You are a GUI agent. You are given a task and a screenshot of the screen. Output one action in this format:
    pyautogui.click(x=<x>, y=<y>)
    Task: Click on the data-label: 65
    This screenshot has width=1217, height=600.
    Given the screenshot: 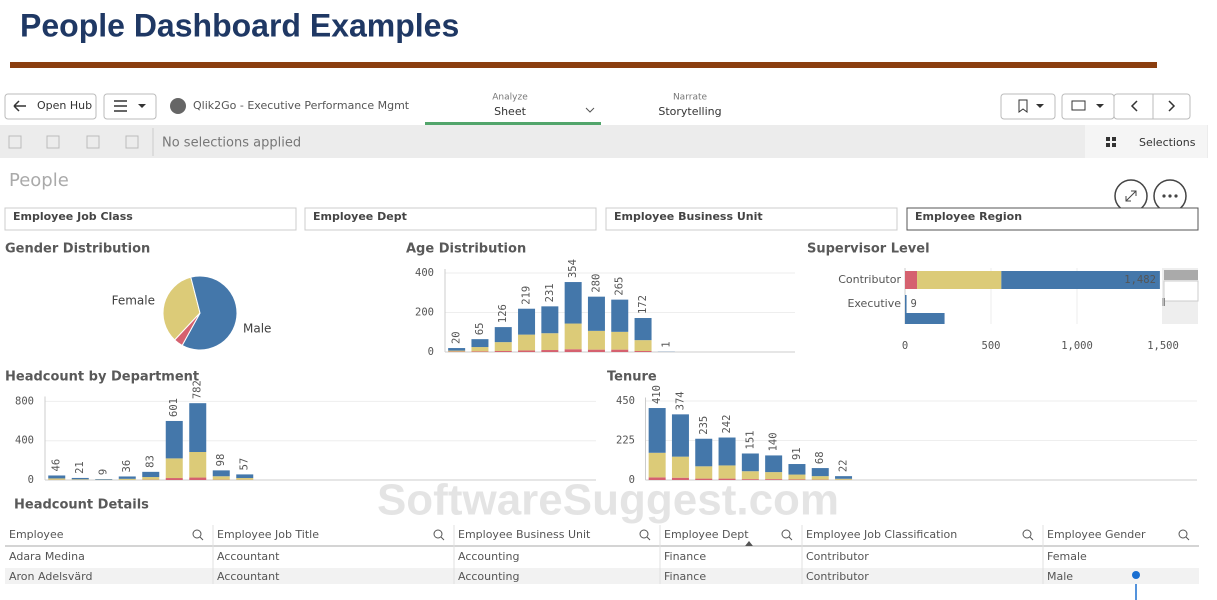 What is the action you would take?
    pyautogui.click(x=480, y=328)
    